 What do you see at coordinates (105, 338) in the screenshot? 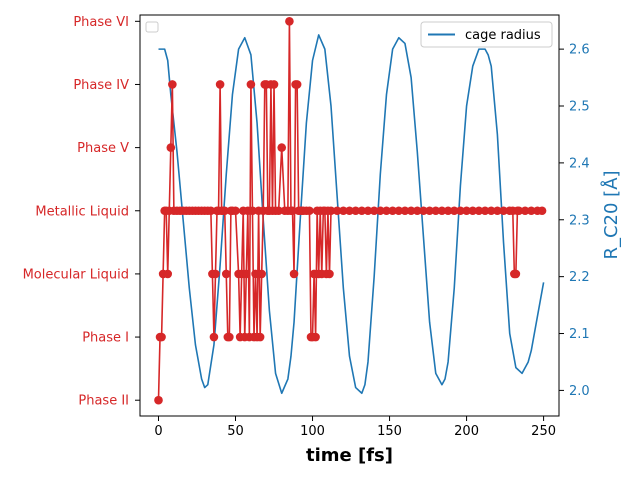
I see `left-tick-label-phase-i: Phase I` at bounding box center [105, 338].